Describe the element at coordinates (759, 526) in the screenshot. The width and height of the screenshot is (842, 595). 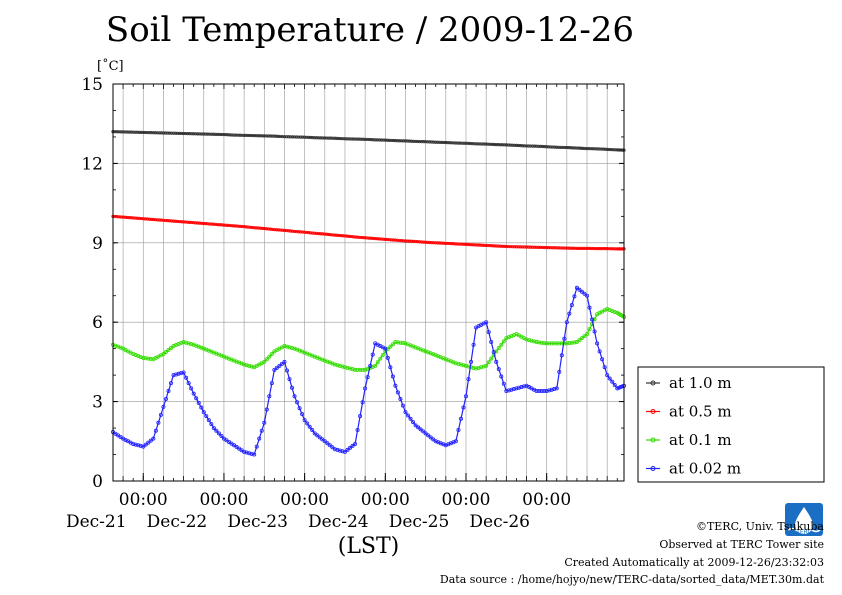
I see `footer-copyright: ©TERC, Univ. Tsukuba` at that location.